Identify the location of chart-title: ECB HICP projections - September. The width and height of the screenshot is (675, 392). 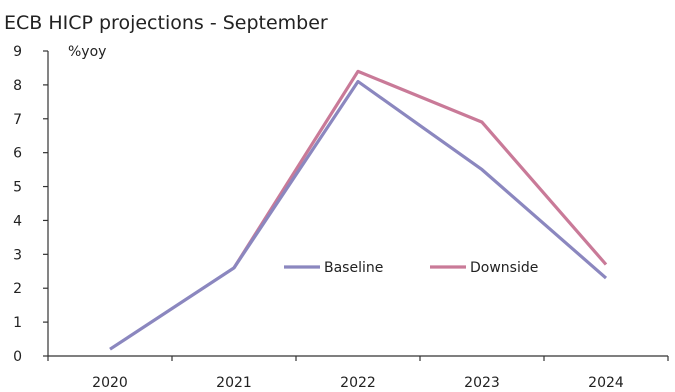
(166, 23).